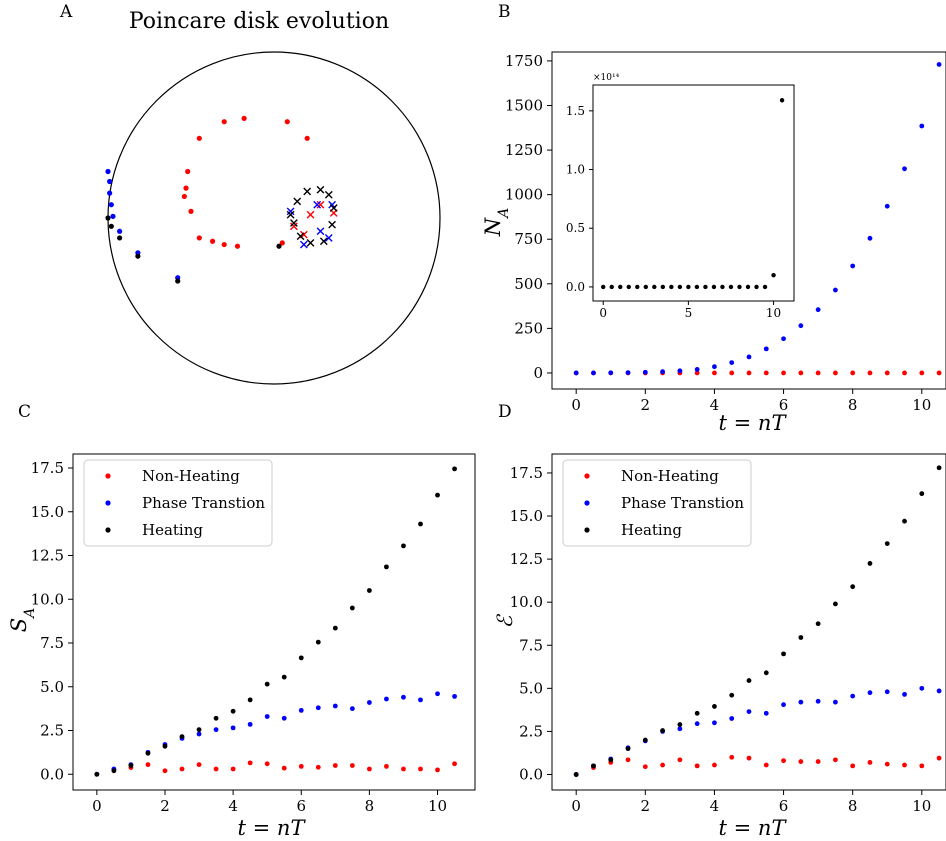 This screenshot has height=841, width=946. Describe the element at coordinates (575, 287) in the screenshot. I see `y-tick-label: 0.0` at that location.